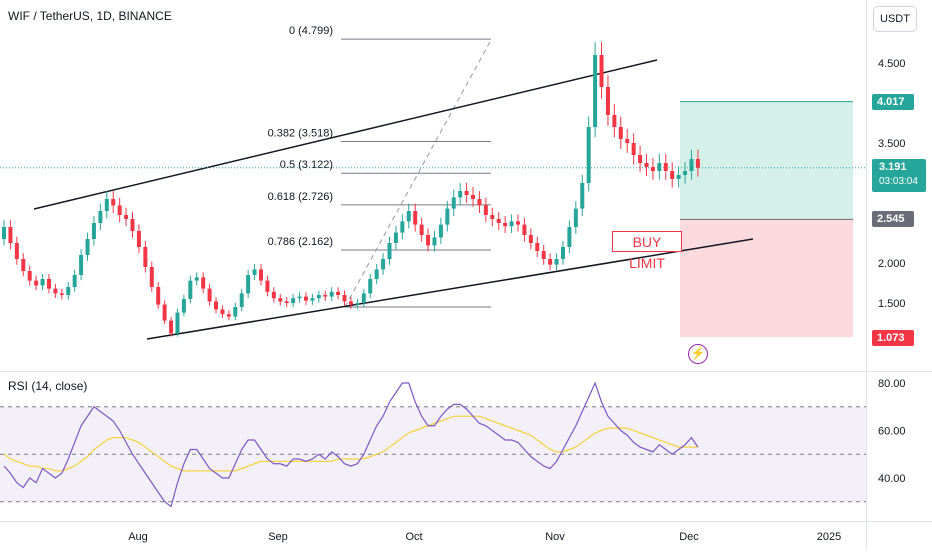  Describe the element at coordinates (300, 134) in the screenshot. I see `fib-level-label: 0.382 (3.518)` at that location.